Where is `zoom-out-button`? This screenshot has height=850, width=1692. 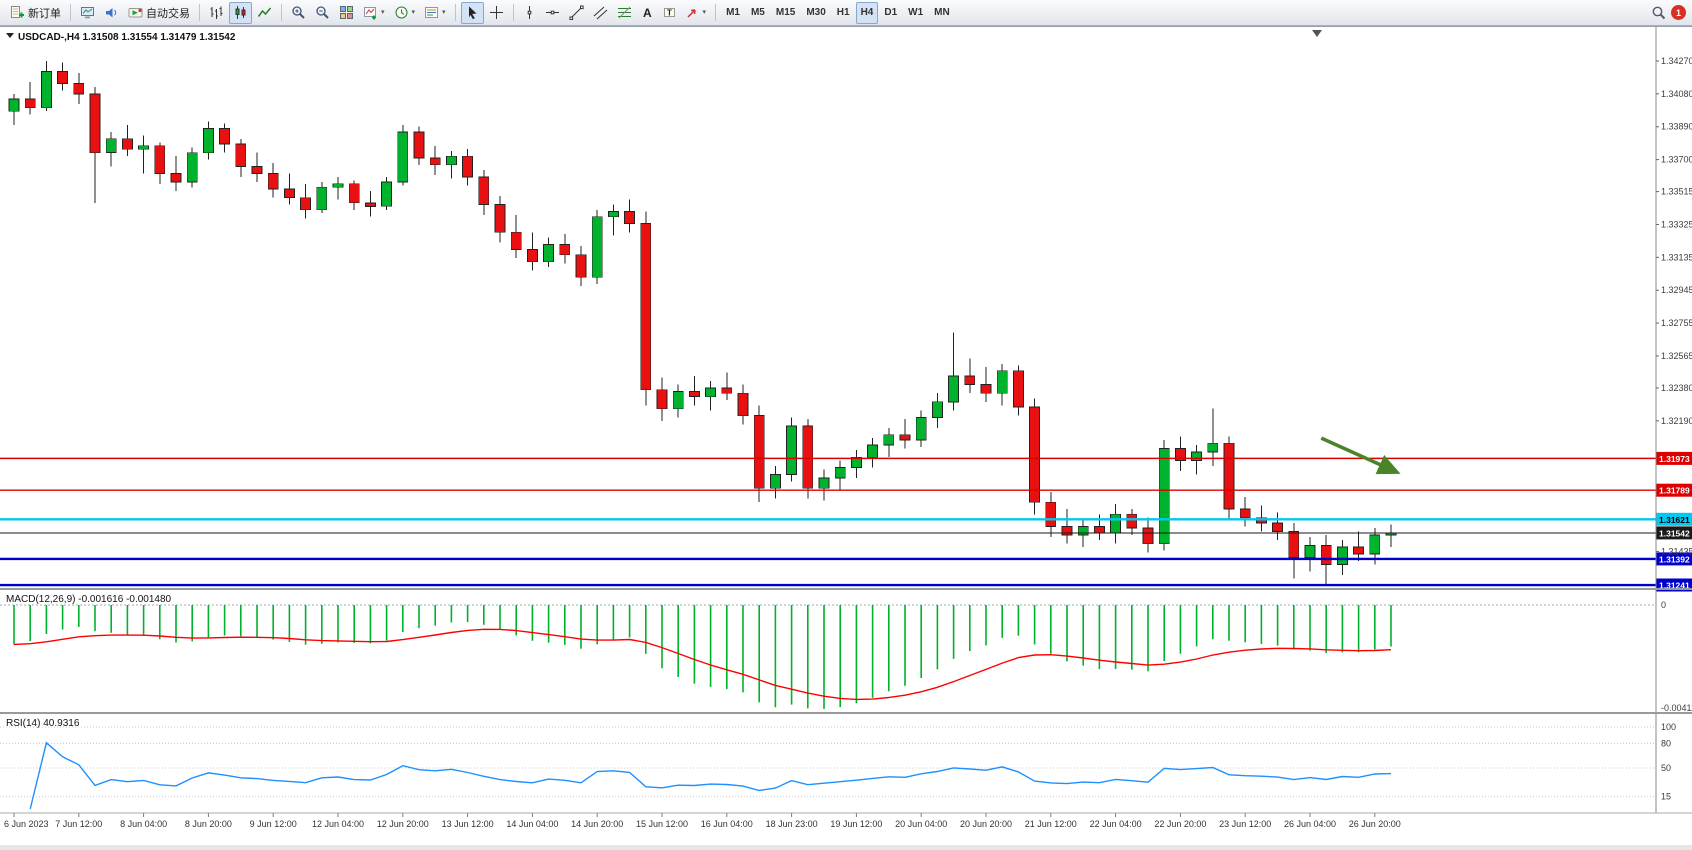
zoom-out-button is located at coordinates (322, 13).